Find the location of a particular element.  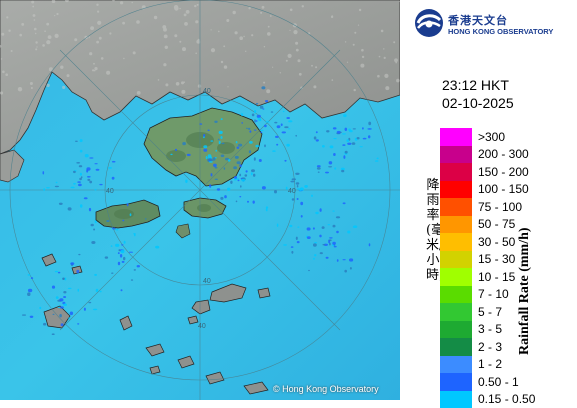

legend-range-label: 0.15 - 0.50 is located at coordinates (506, 399).